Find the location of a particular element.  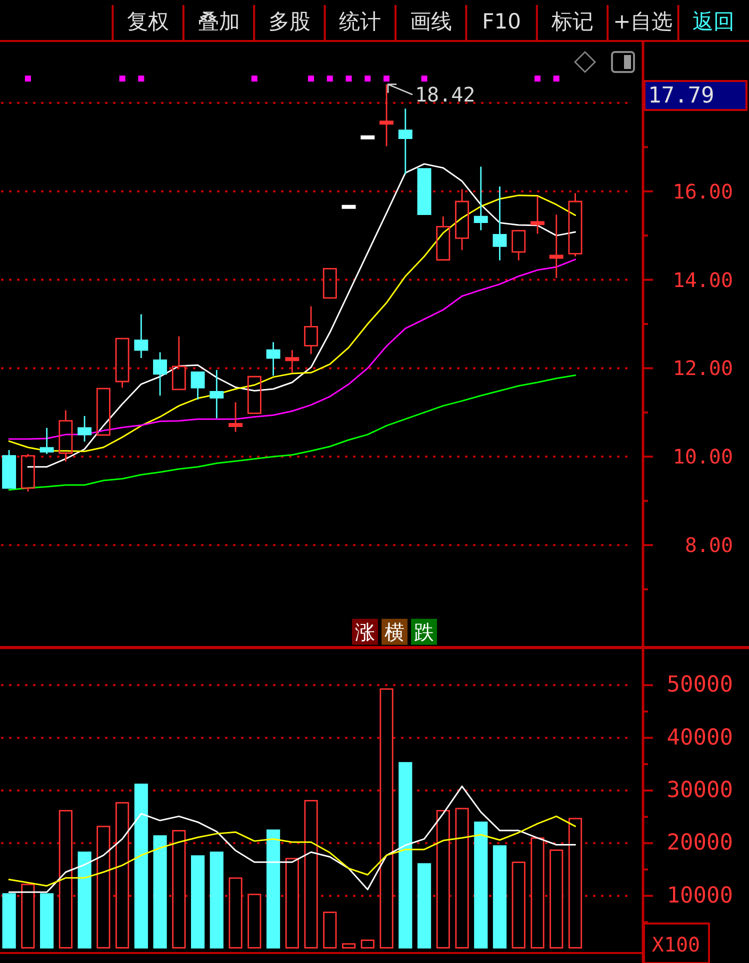

y-tick-label: 10000 is located at coordinates (699, 895).